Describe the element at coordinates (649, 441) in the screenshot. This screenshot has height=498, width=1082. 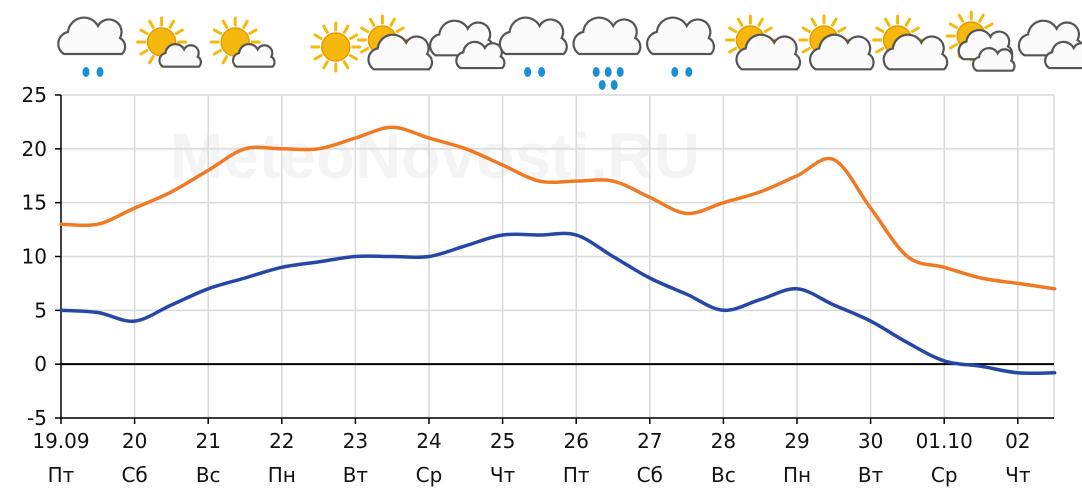
I see `x-tick-date: 27` at that location.